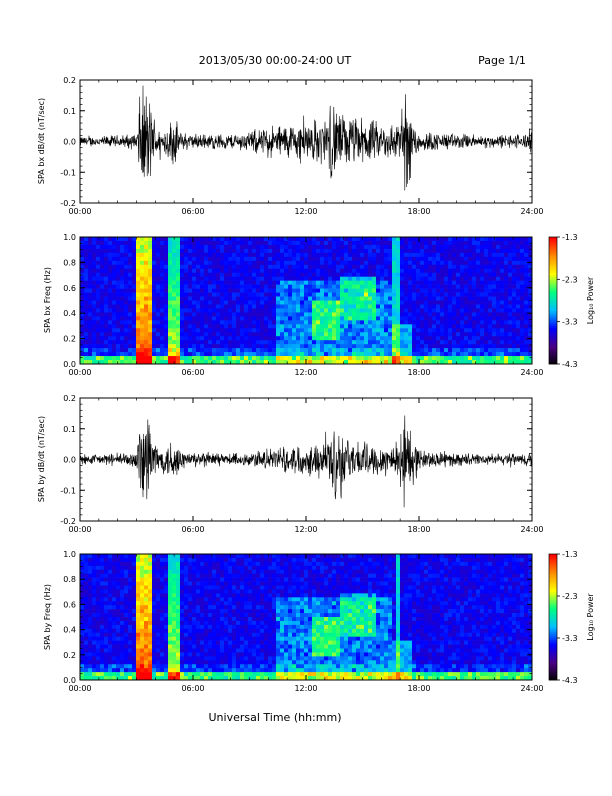 Image resolution: width=612 pixels, height=796 pixels. I want to click on x-tick-label: 18:00, so click(418, 211).